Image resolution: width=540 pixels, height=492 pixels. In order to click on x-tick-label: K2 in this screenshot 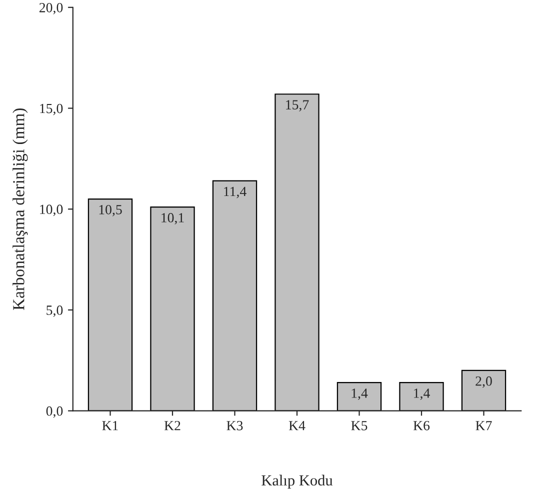, I will do `click(172, 425)`.